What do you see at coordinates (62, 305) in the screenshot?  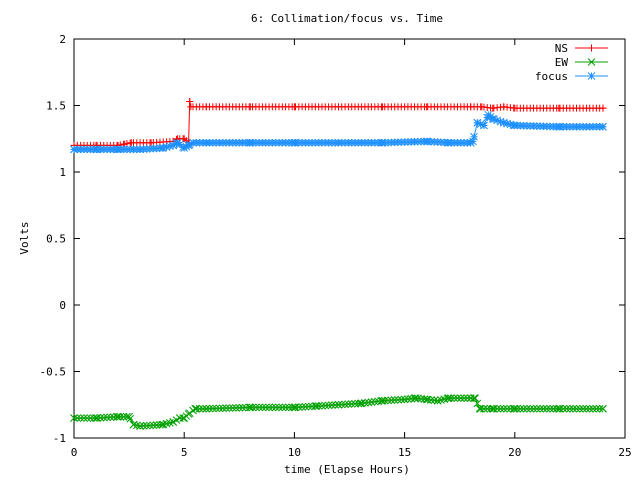 I see `y-tick-label: 0` at bounding box center [62, 305].